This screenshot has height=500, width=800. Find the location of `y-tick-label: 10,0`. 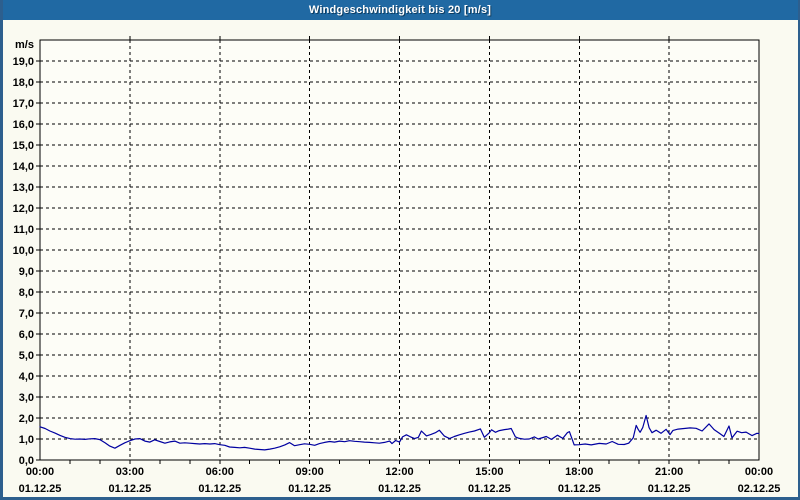

y-tick-label: 10,0 is located at coordinates (23, 251).